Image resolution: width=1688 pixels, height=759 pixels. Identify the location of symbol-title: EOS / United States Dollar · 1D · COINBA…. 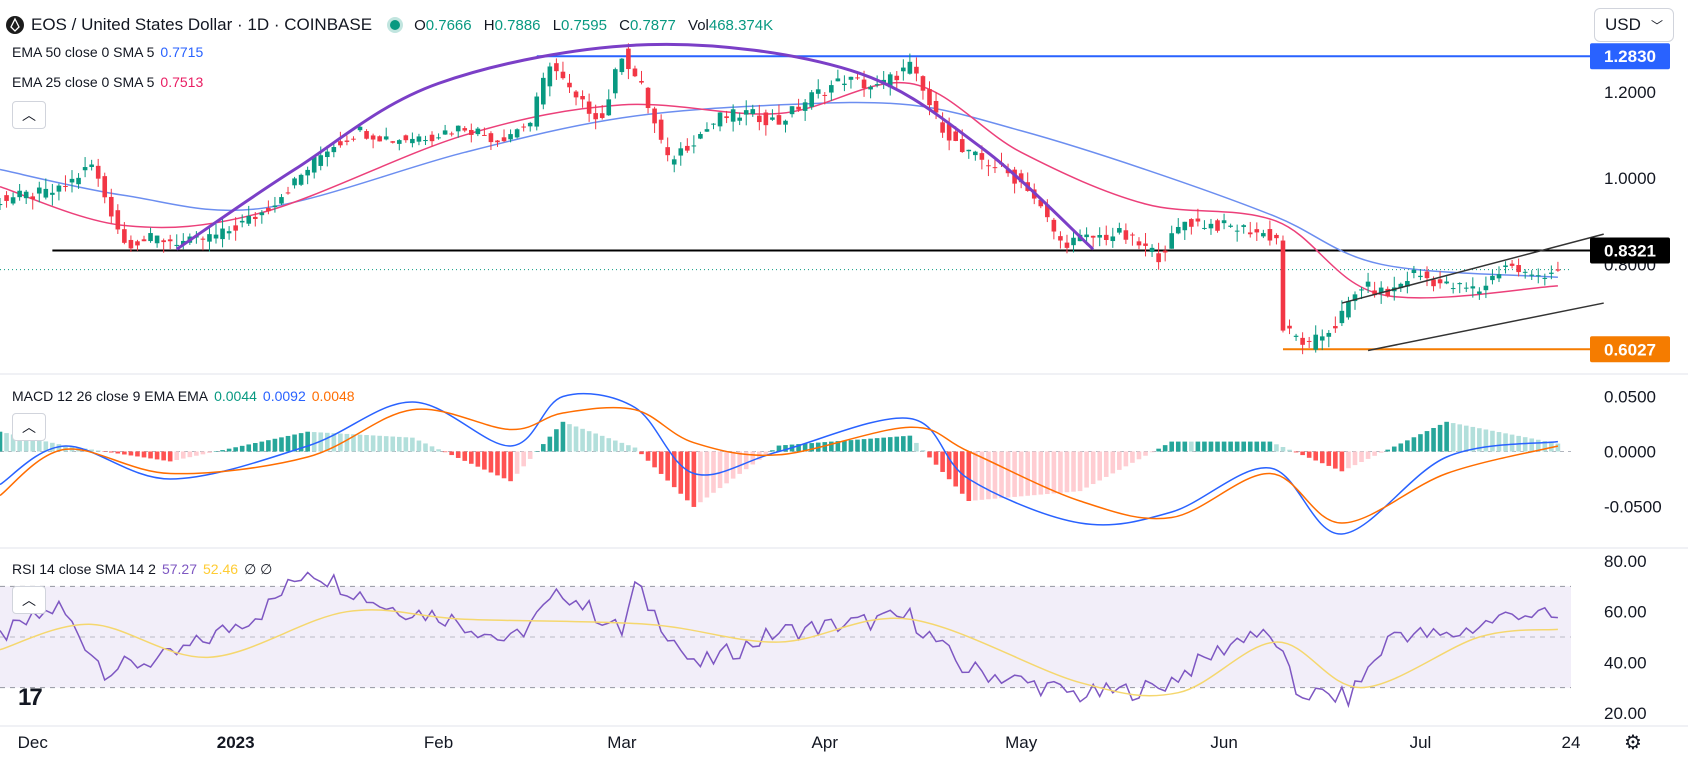
(202, 24).